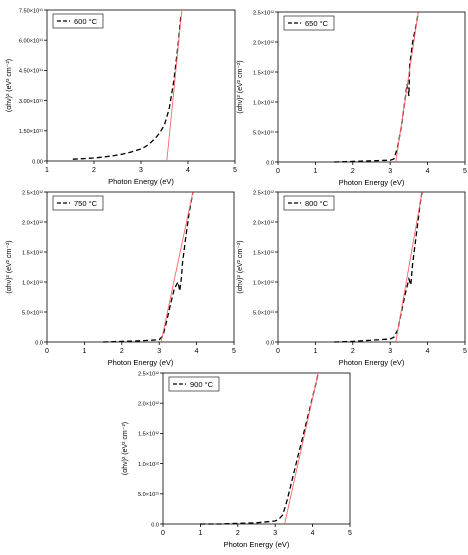 Image resolution: width=468 pixels, height=555 pixels. I want to click on legend-label: 650 °C, so click(317, 23).